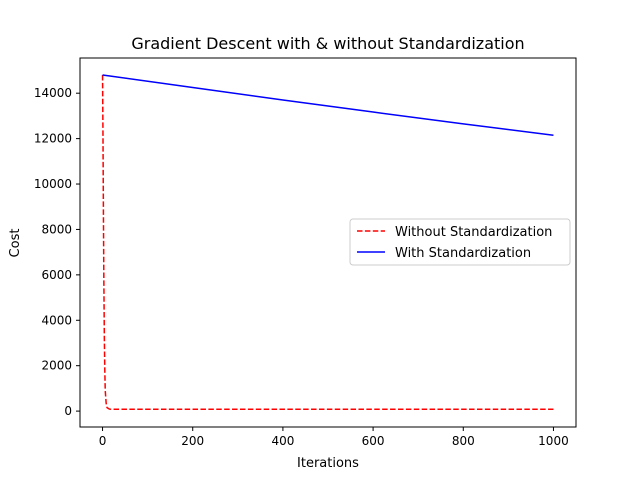 The width and height of the screenshot is (640, 480). Describe the element at coordinates (553, 441) in the screenshot. I see `x-tick-label: 1000` at that location.